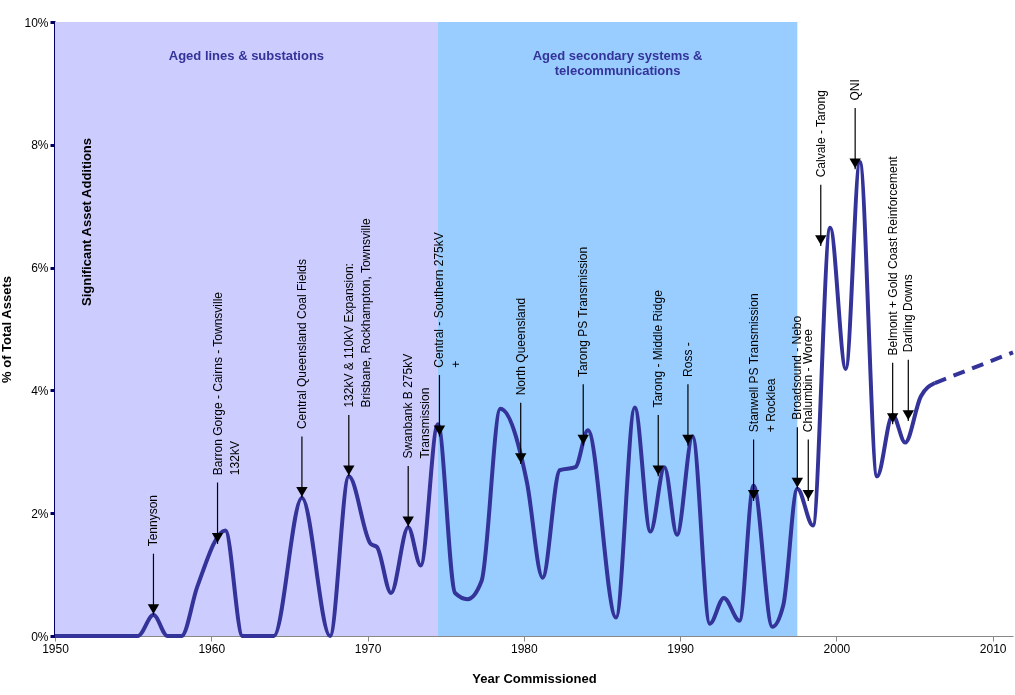 The width and height of the screenshot is (1015, 695). I want to click on annotation: 132kV & 110kV Expansion: Brisbane, Rockhampton, Townsville, so click(357, 313).